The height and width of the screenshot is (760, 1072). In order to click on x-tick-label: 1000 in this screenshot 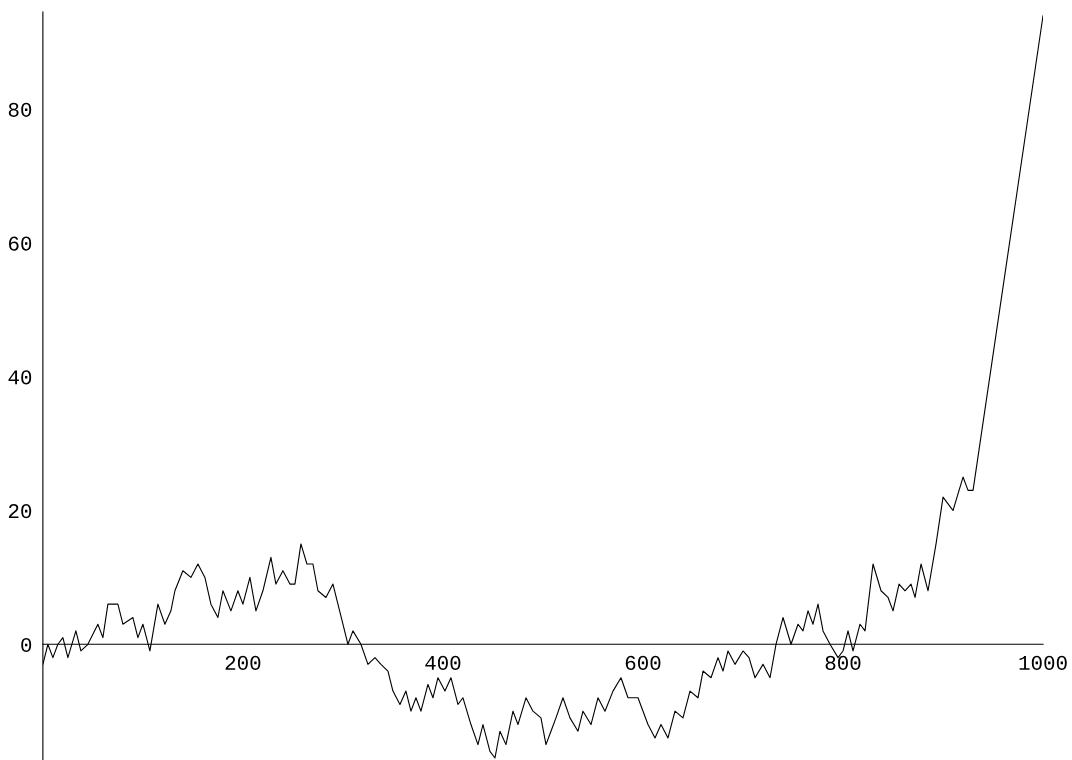, I will do `click(1043, 662)`.